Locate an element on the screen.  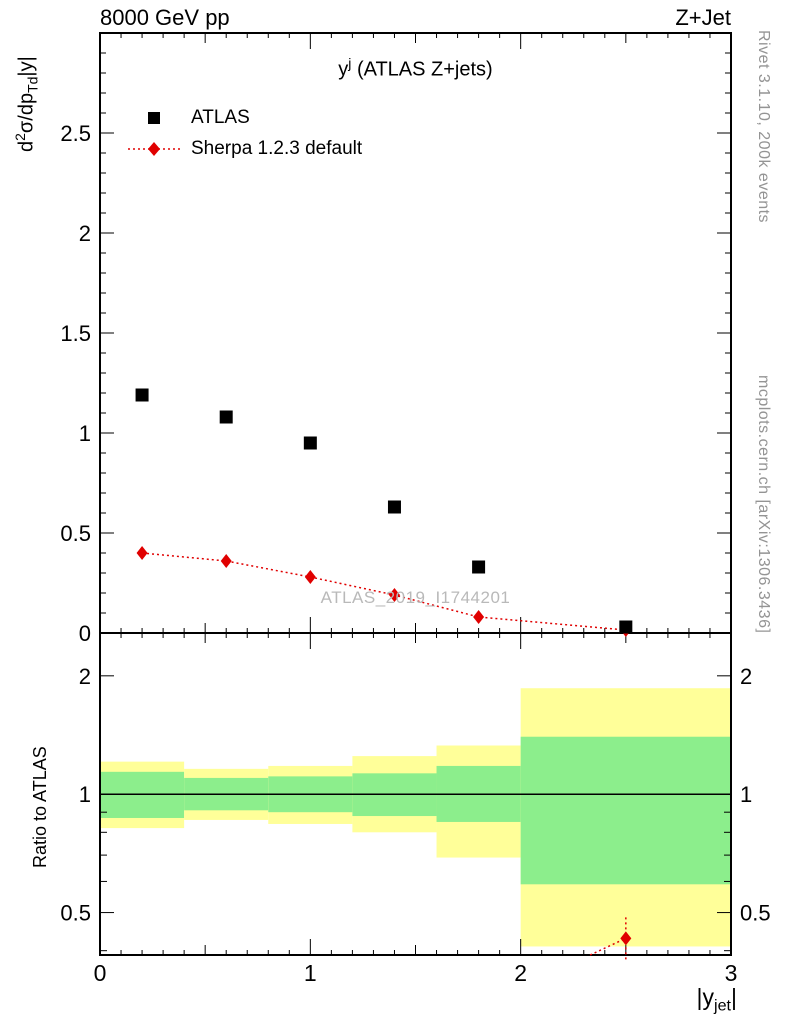
atlas-square-marker-icon is located at coordinates (154, 117).